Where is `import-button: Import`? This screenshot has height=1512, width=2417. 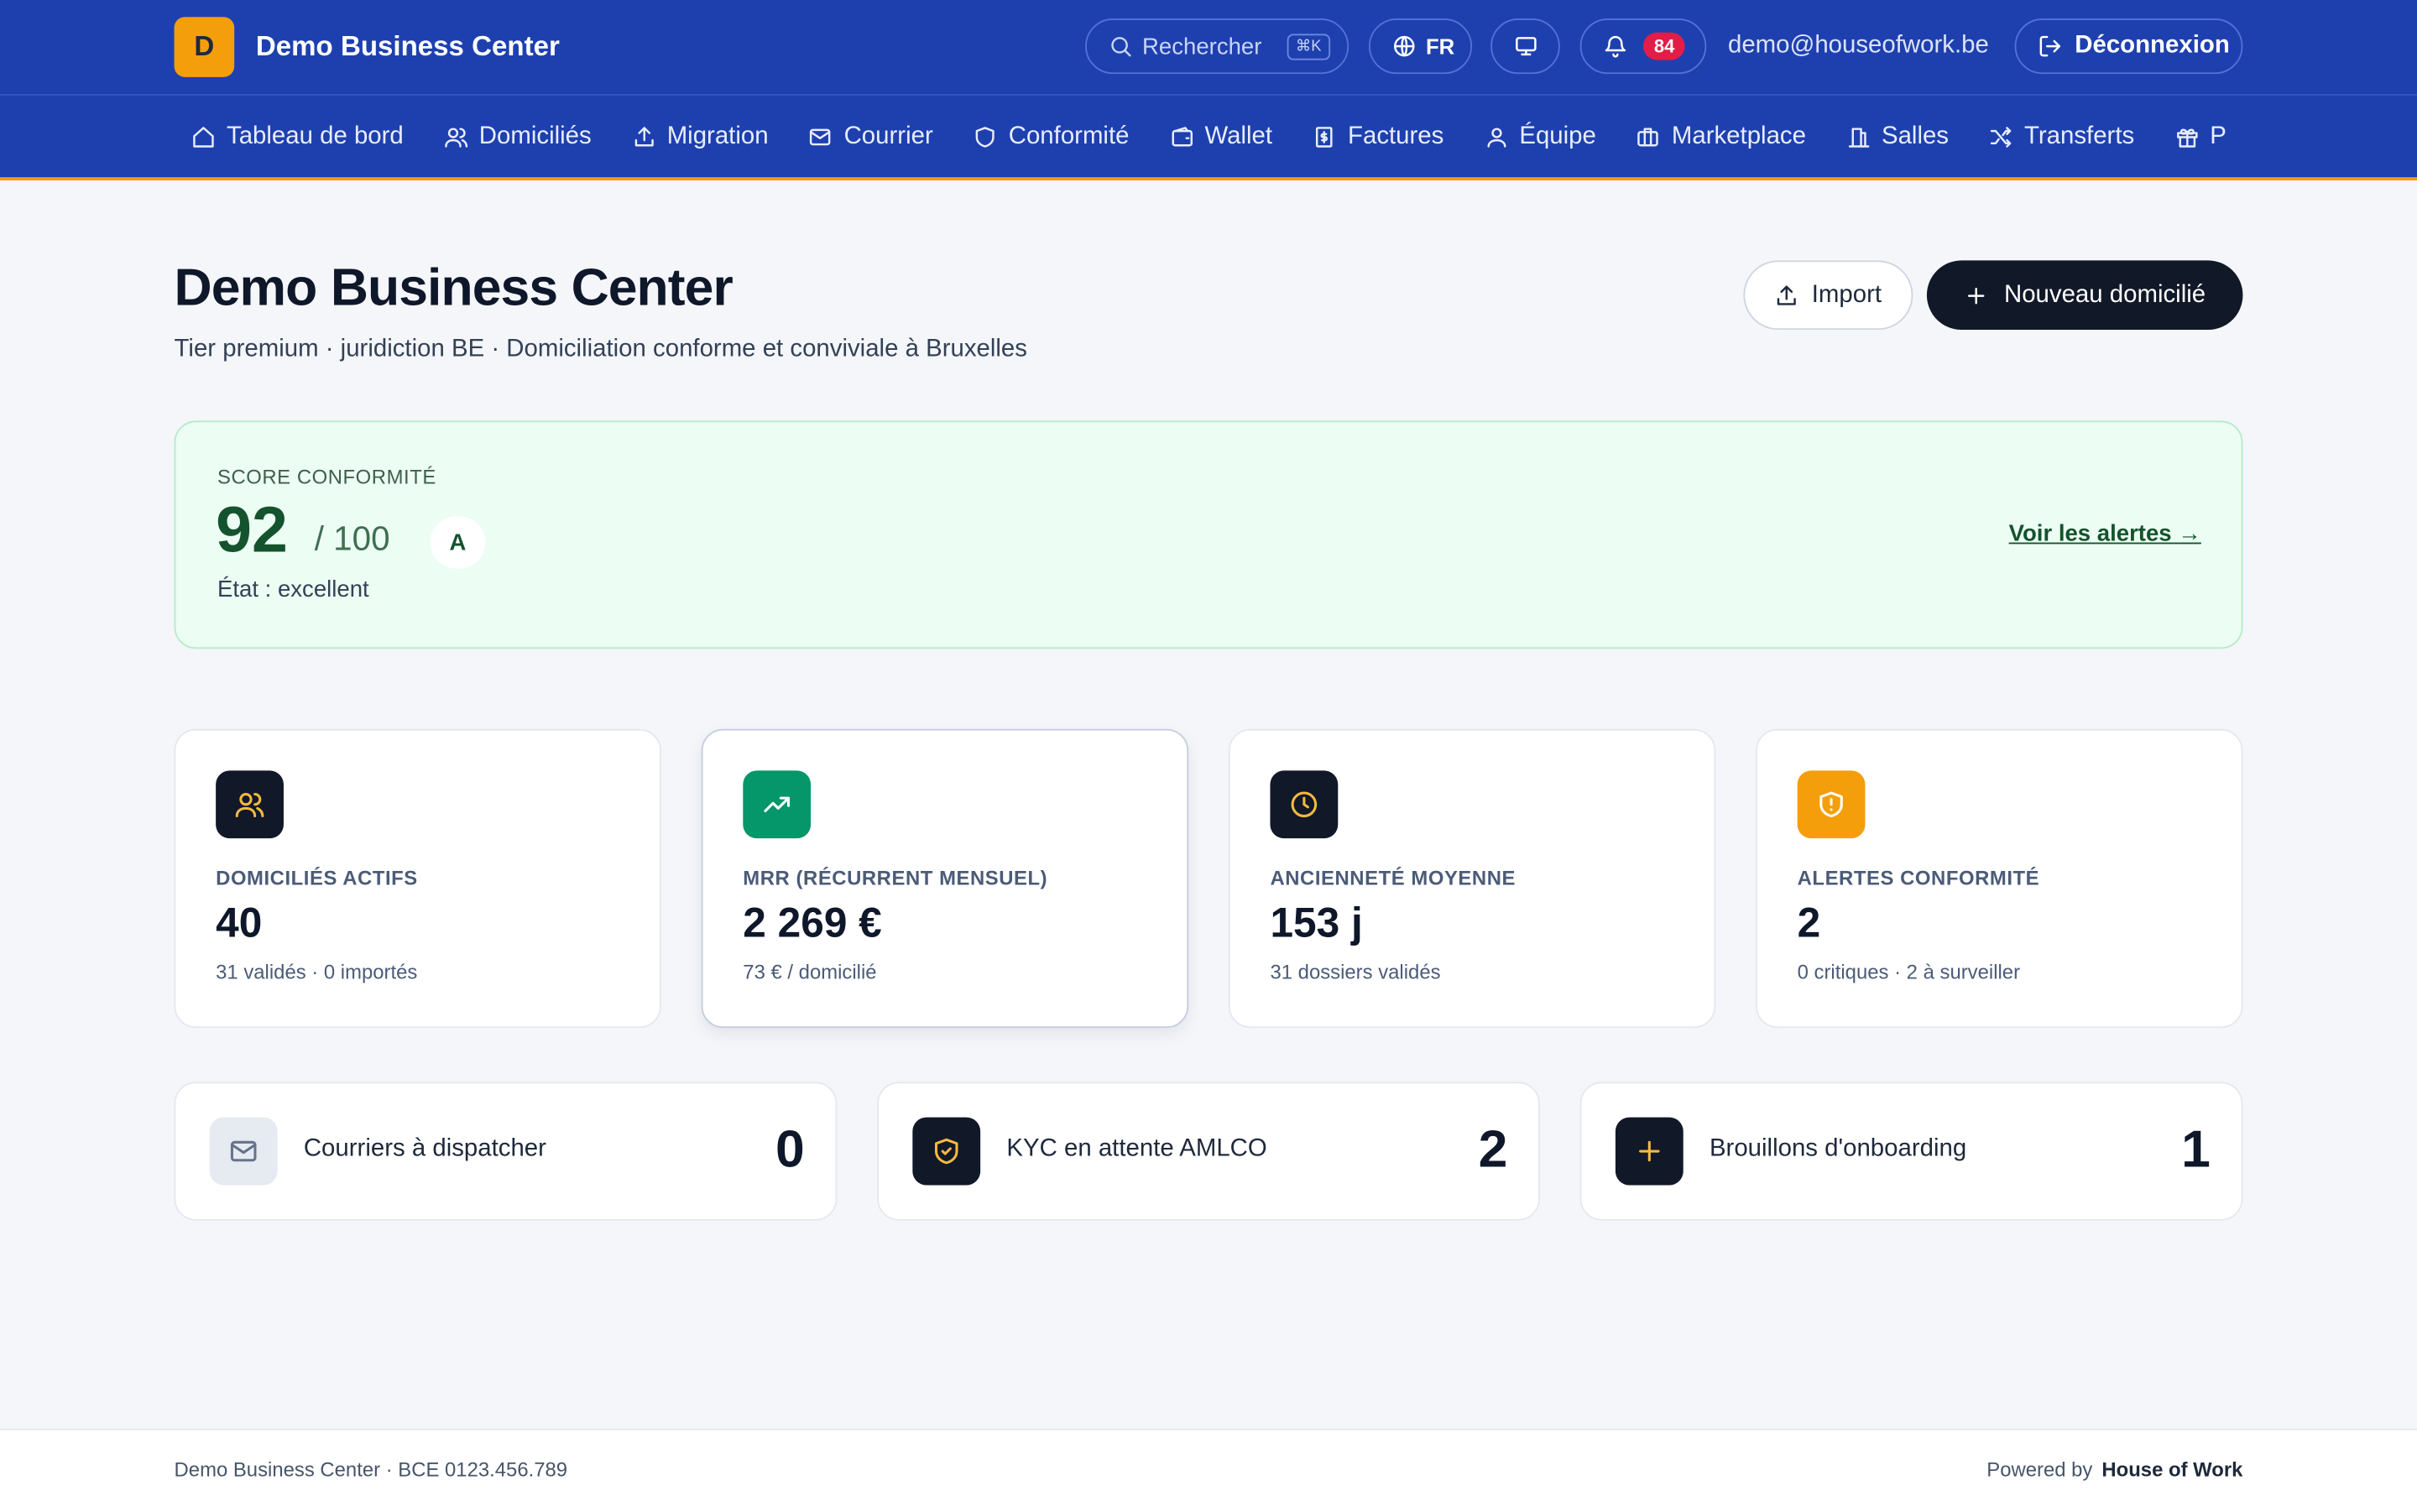
import-button: Import is located at coordinates (1828, 296).